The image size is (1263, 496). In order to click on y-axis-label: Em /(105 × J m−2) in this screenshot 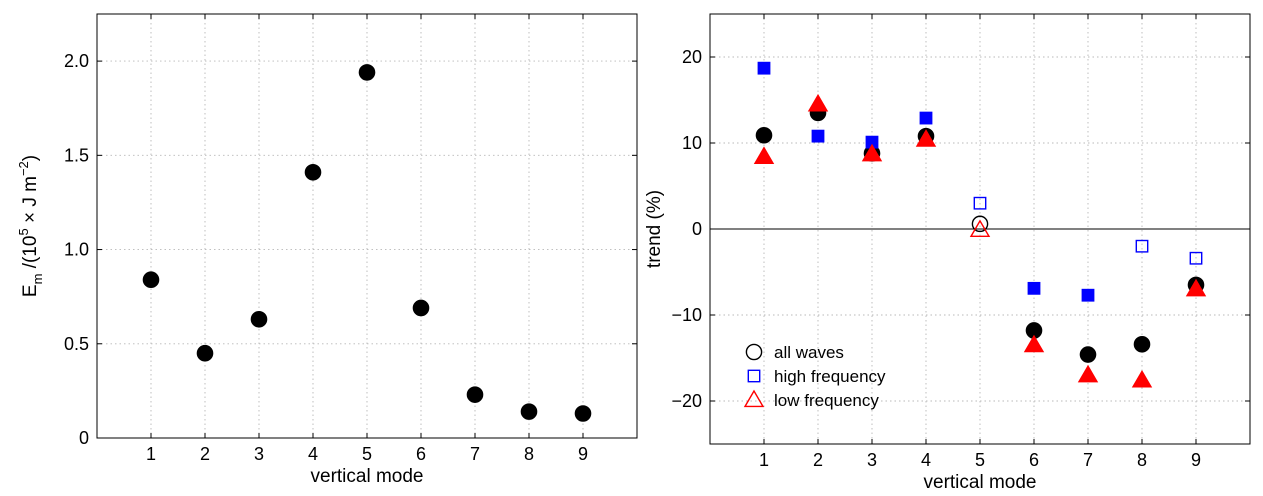, I will do `click(30, 226)`.